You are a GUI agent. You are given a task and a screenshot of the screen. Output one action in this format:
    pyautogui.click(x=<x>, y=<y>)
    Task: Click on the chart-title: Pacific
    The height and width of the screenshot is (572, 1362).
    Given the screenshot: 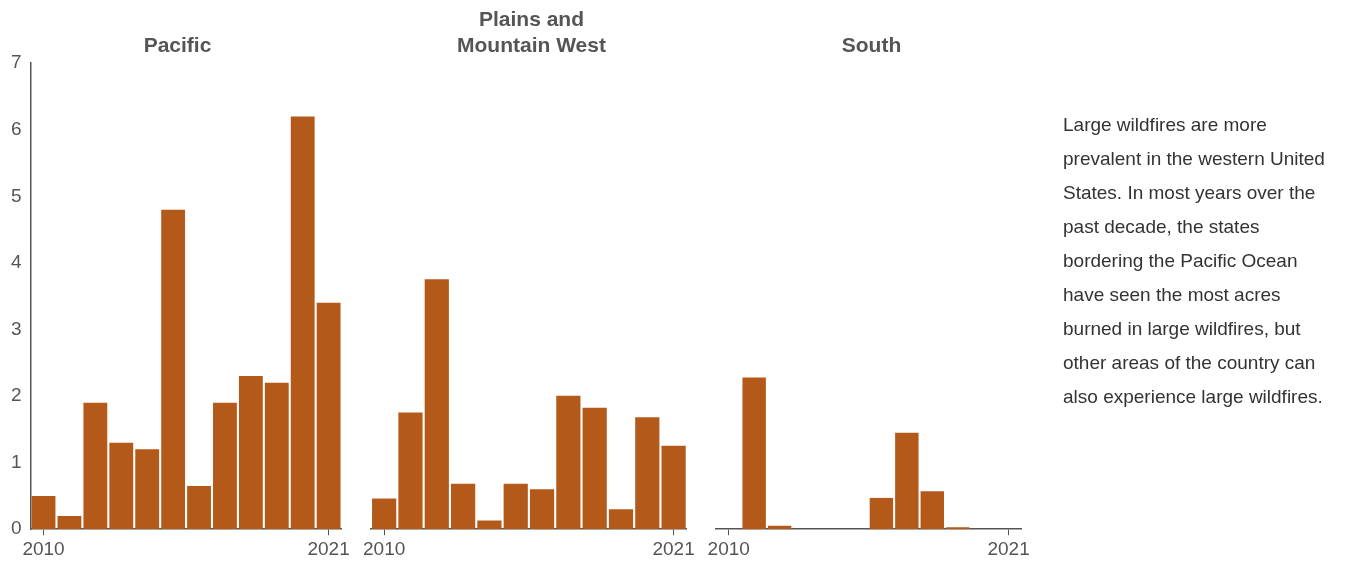 What is the action you would take?
    pyautogui.click(x=177, y=45)
    